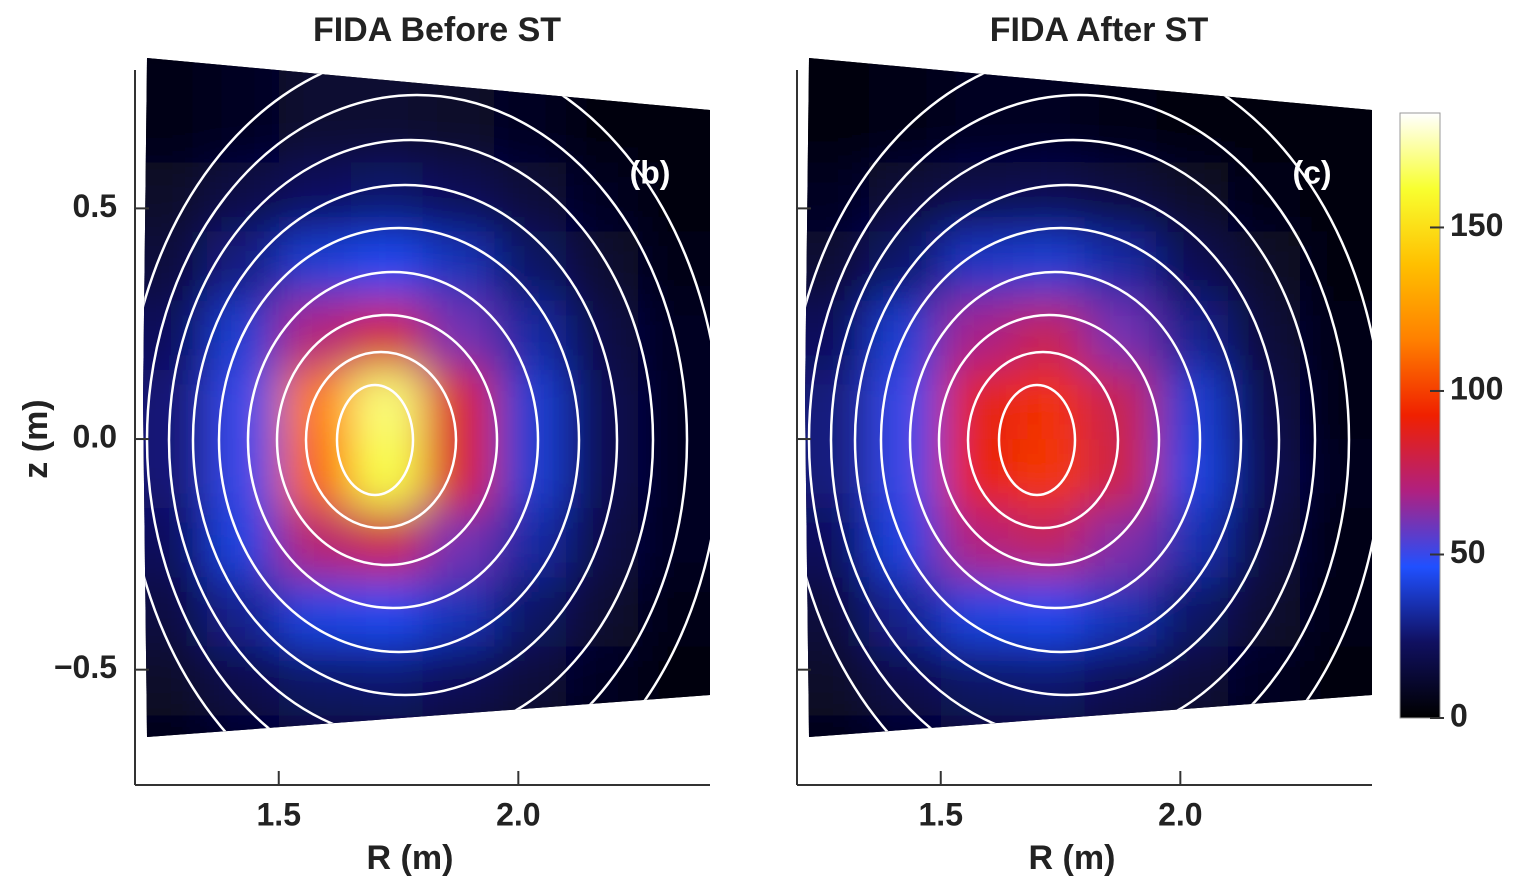 The image size is (1520, 888). What do you see at coordinates (36, 438) in the screenshot?
I see `y-axis-label: z (m)` at bounding box center [36, 438].